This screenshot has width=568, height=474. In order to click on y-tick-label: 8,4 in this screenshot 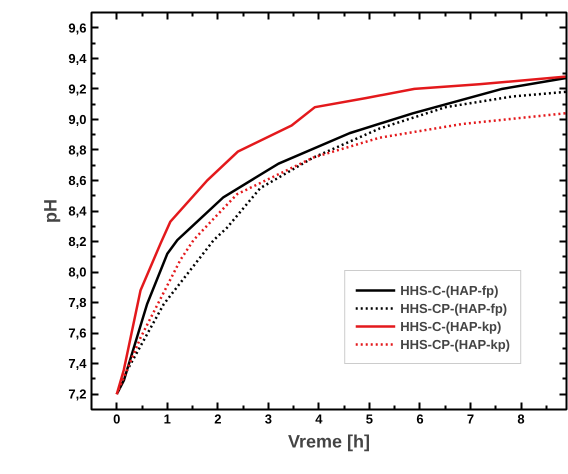, I will do `click(78, 211)`.